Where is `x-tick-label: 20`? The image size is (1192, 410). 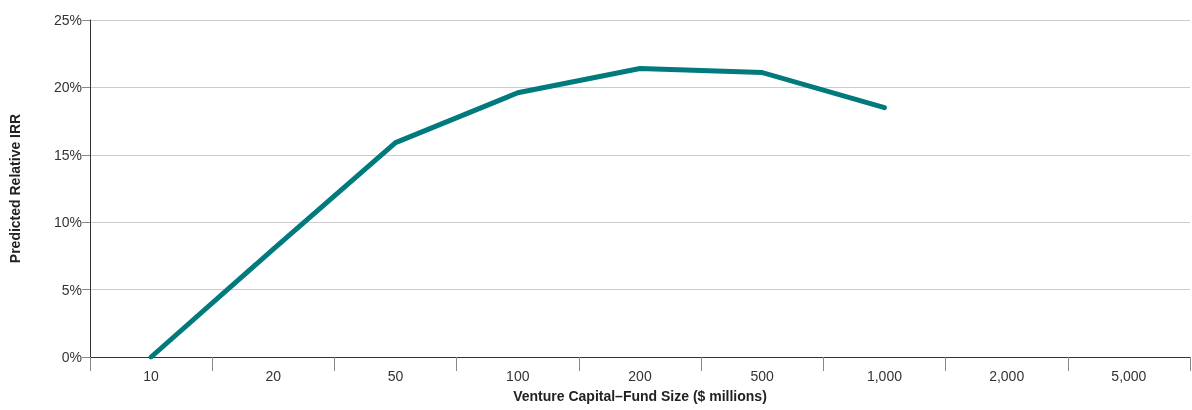
x-tick-label: 20 is located at coordinates (273, 376).